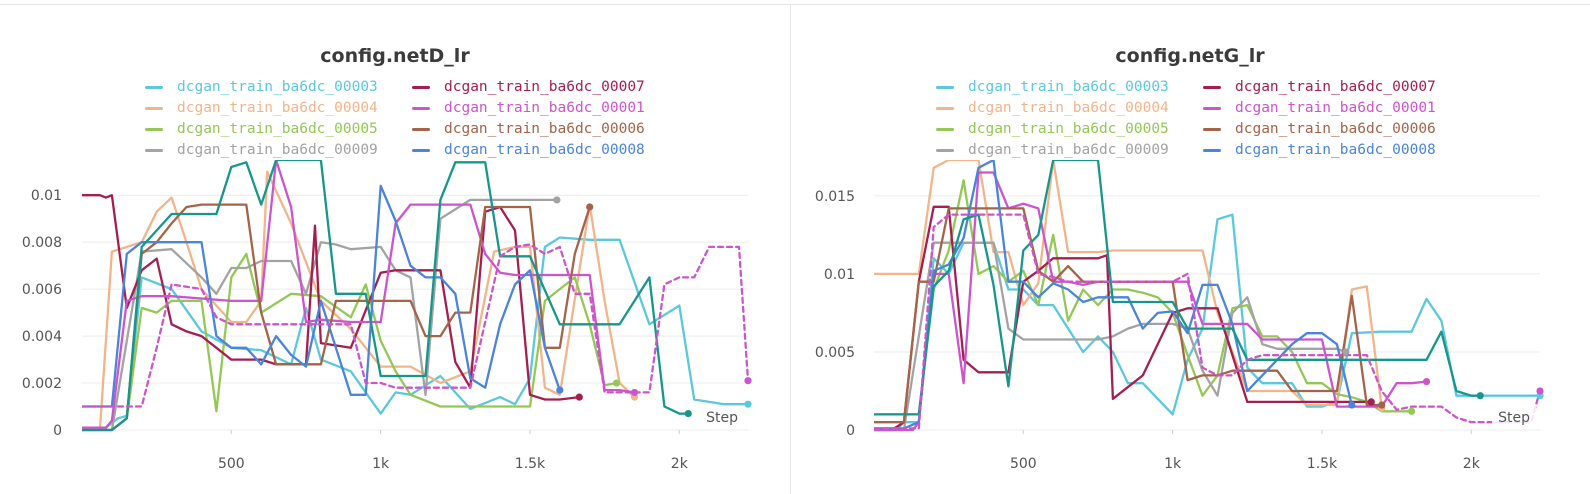 This screenshot has width=1590, height=494. Describe the element at coordinates (42, 337) in the screenshot. I see `y-tick-label: 0.004` at that location.